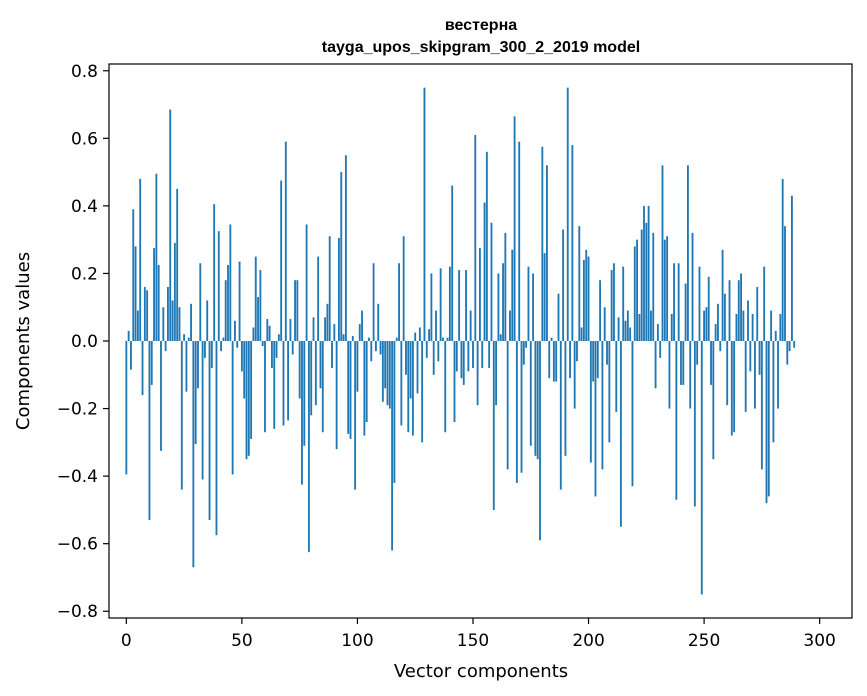 The width and height of the screenshot is (867, 696). I want to click on chart-subtitle: tayga_upos_skipgram_300_2_2019 model, so click(481, 47).